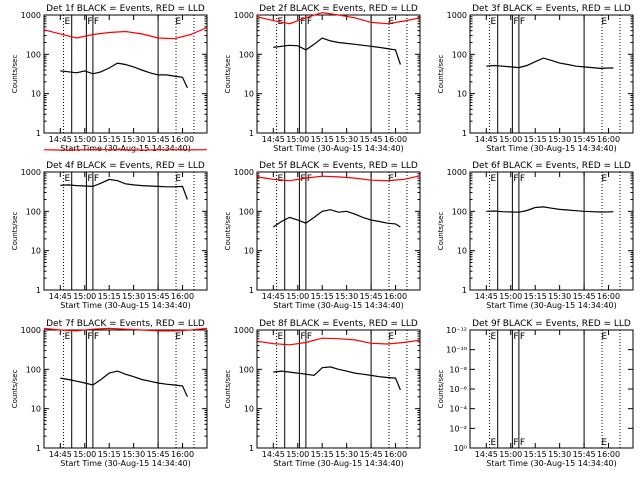 The width and height of the screenshot is (640, 480). What do you see at coordinates (456, 330) in the screenshot?
I see `y-tick-label: 10⁻¹²` at bounding box center [456, 330].